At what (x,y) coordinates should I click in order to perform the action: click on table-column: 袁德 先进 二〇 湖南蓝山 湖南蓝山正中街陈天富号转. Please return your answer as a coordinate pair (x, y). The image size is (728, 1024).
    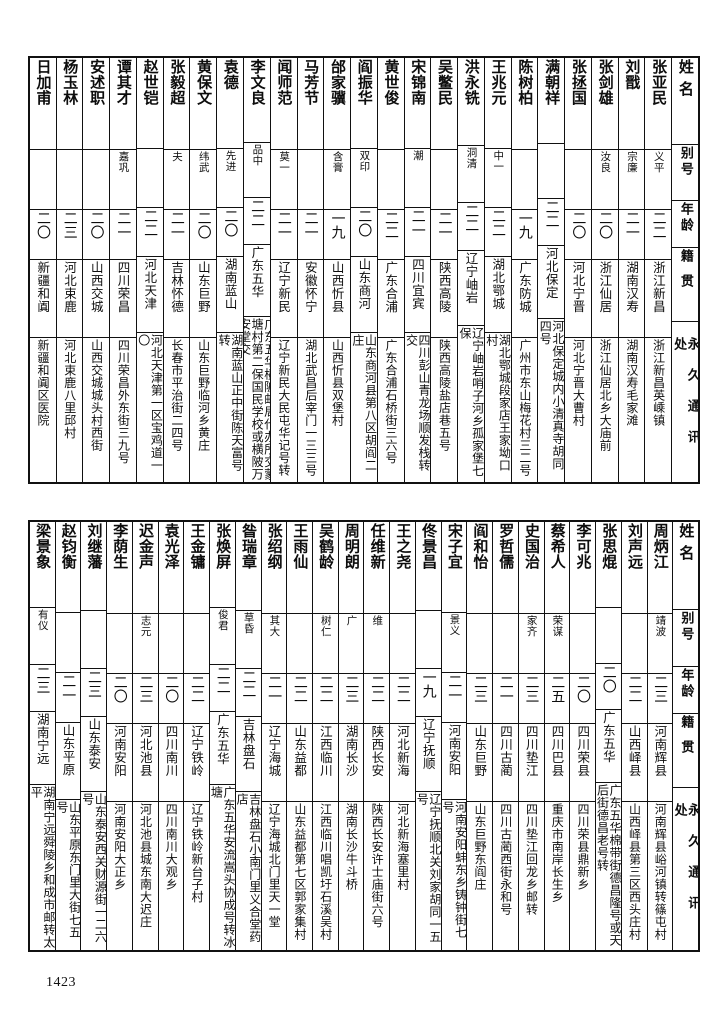
    Looking at the image, I should click on (229, 270).